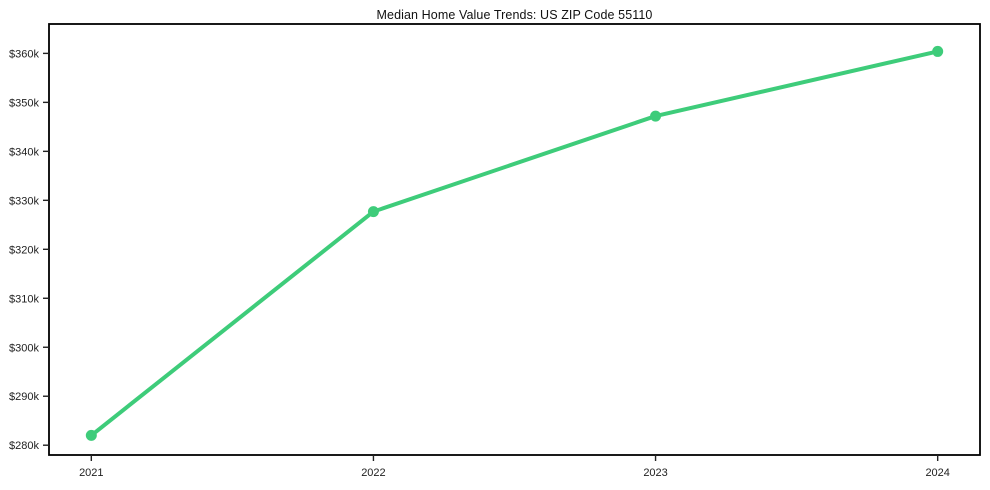 This screenshot has width=990, height=490. What do you see at coordinates (24, 250) in the screenshot?
I see `y-tick-label: $320k` at bounding box center [24, 250].